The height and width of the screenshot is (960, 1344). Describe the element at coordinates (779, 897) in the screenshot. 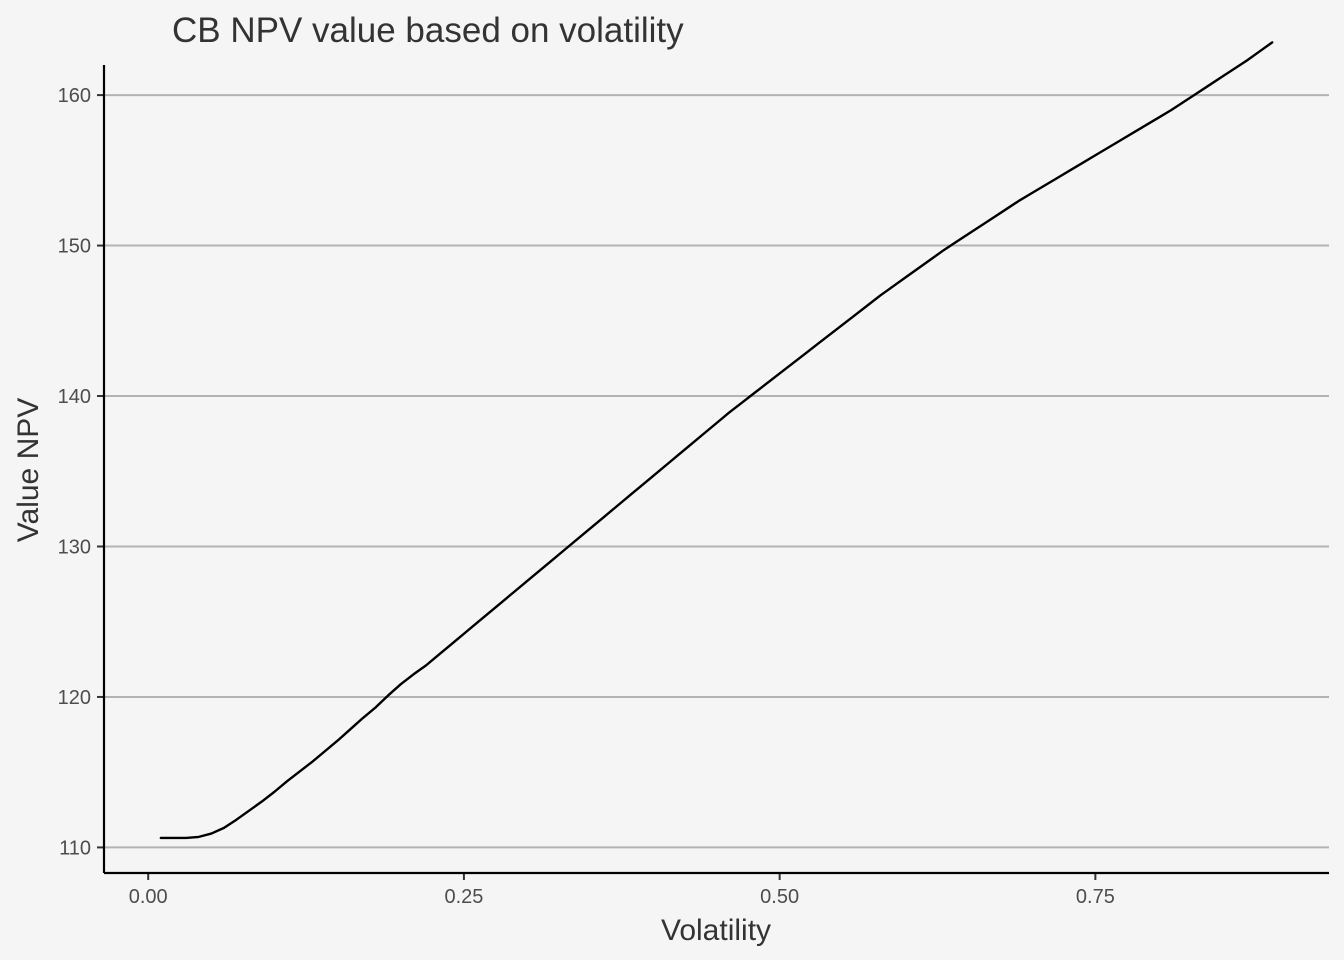

I see `x-tick-label: 0.50` at that location.